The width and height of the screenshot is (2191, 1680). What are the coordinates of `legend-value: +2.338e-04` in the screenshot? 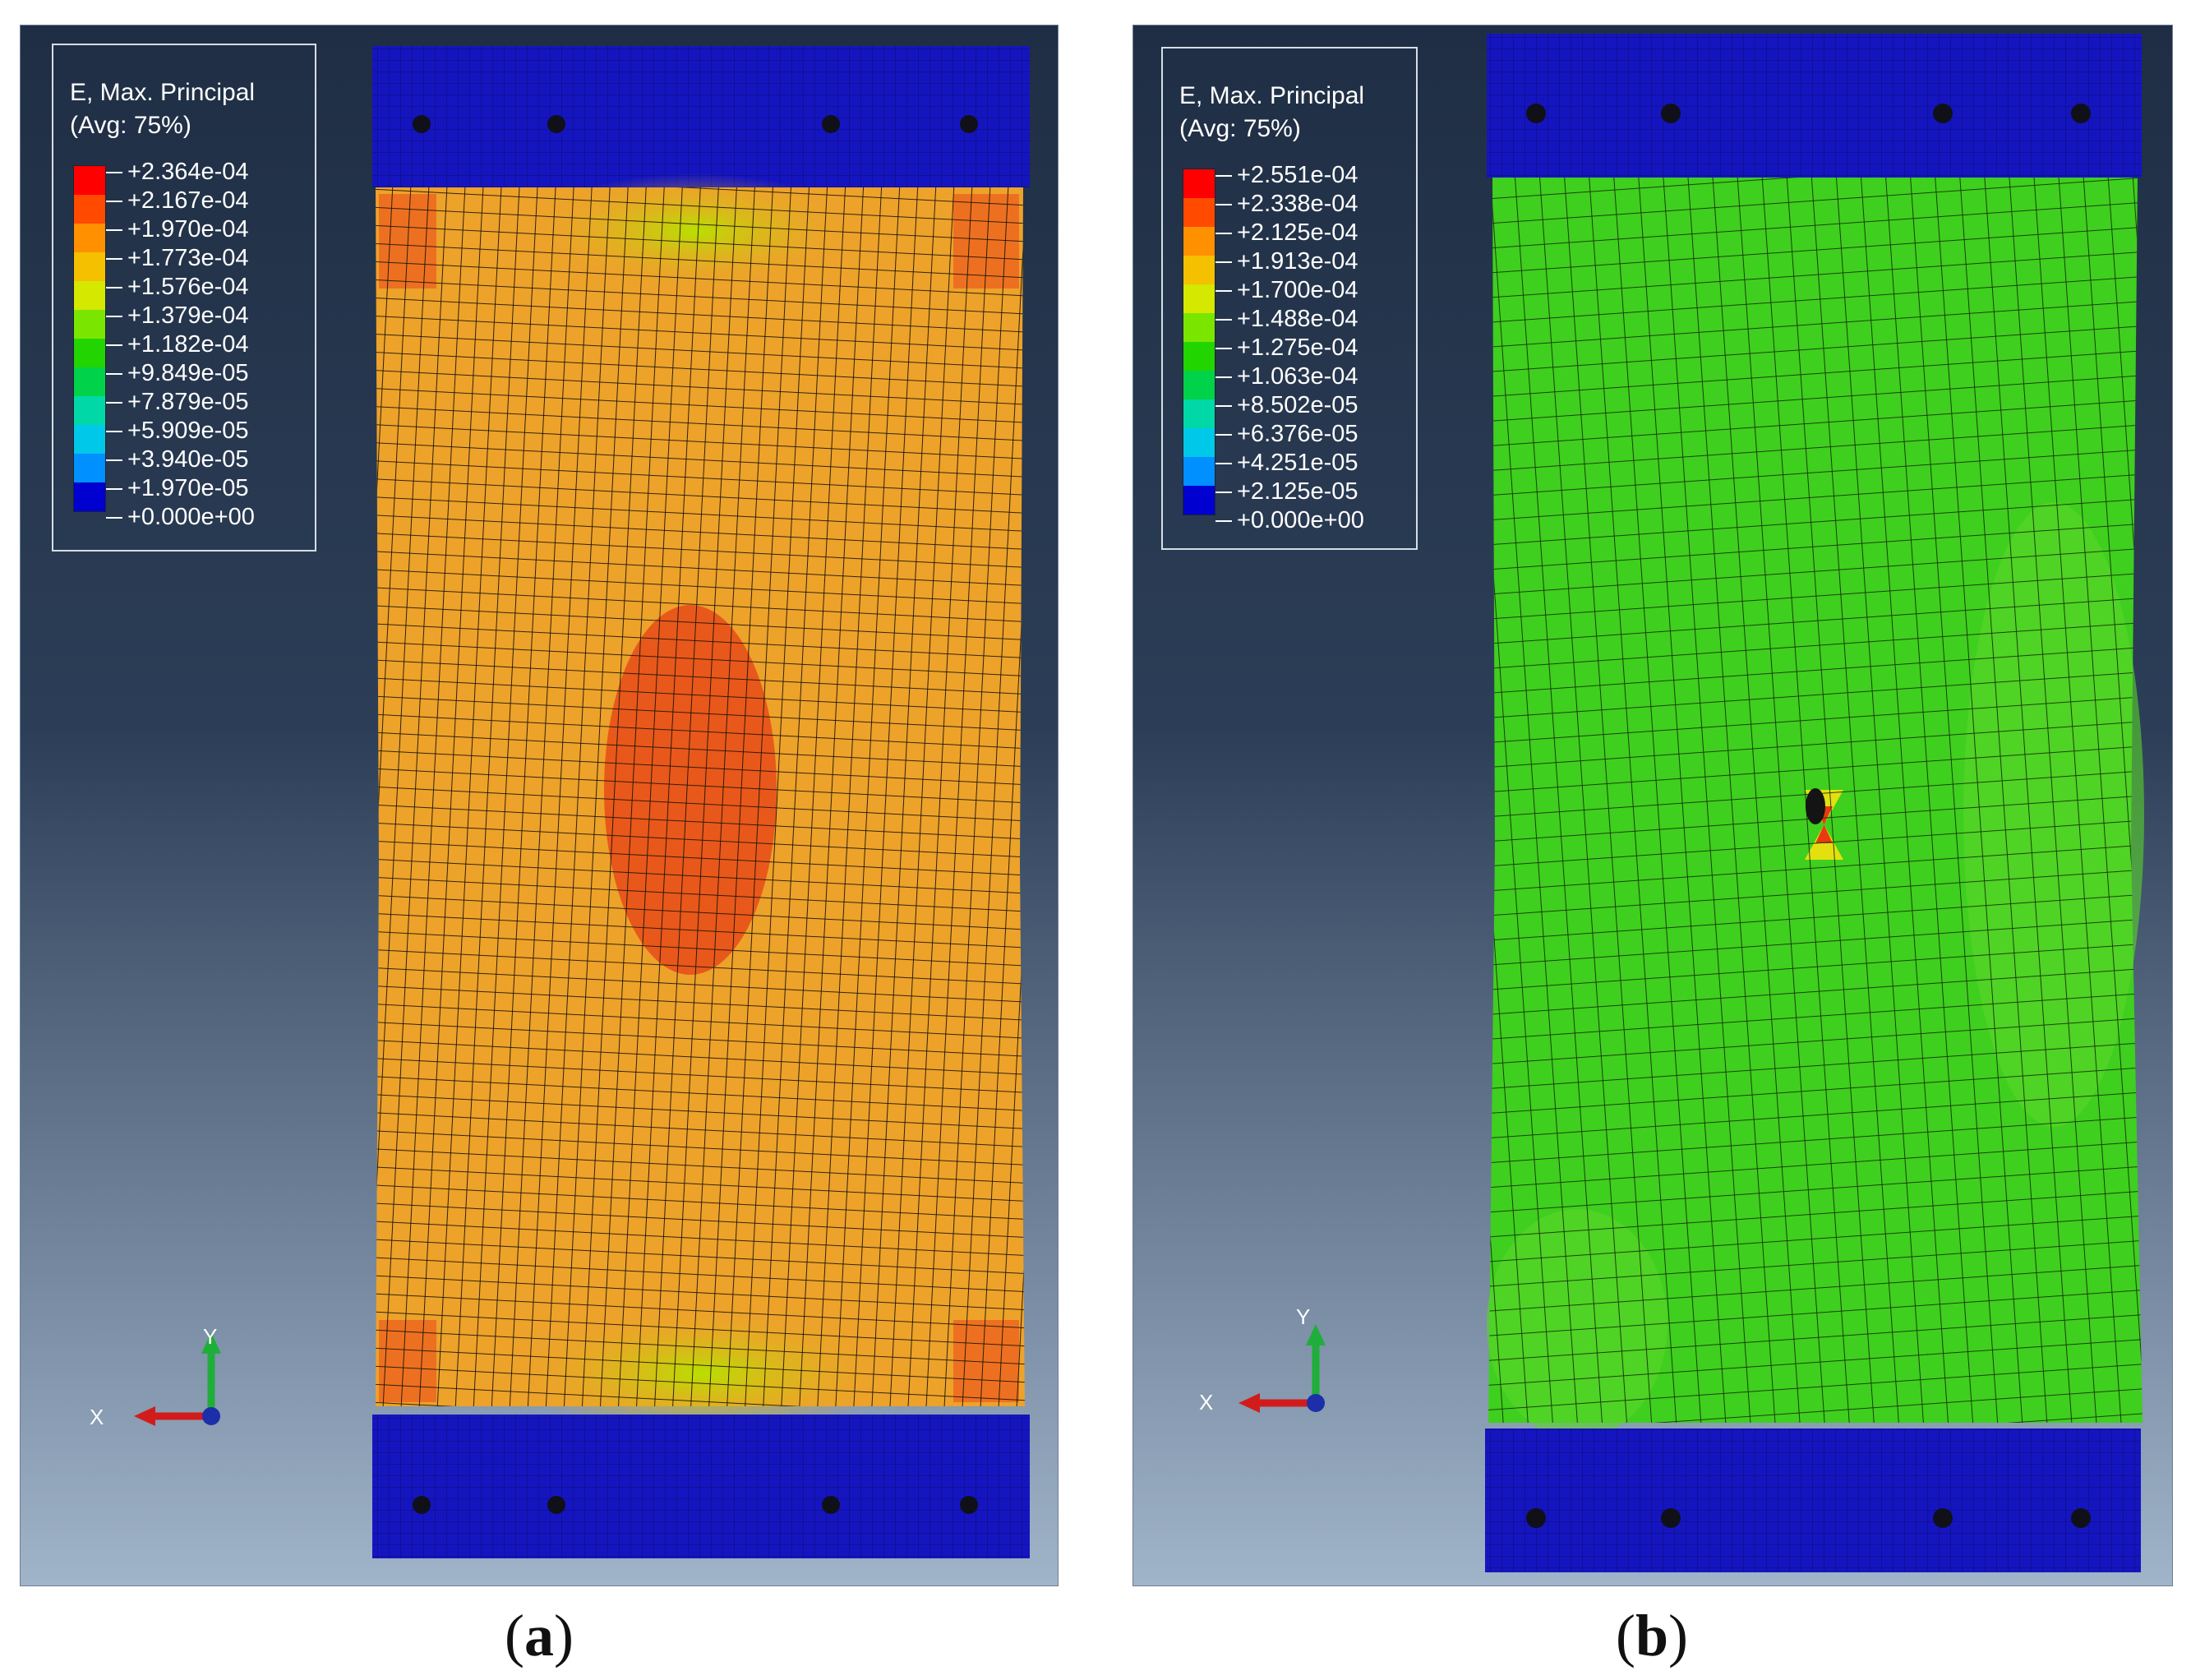 It's located at (1286, 204).